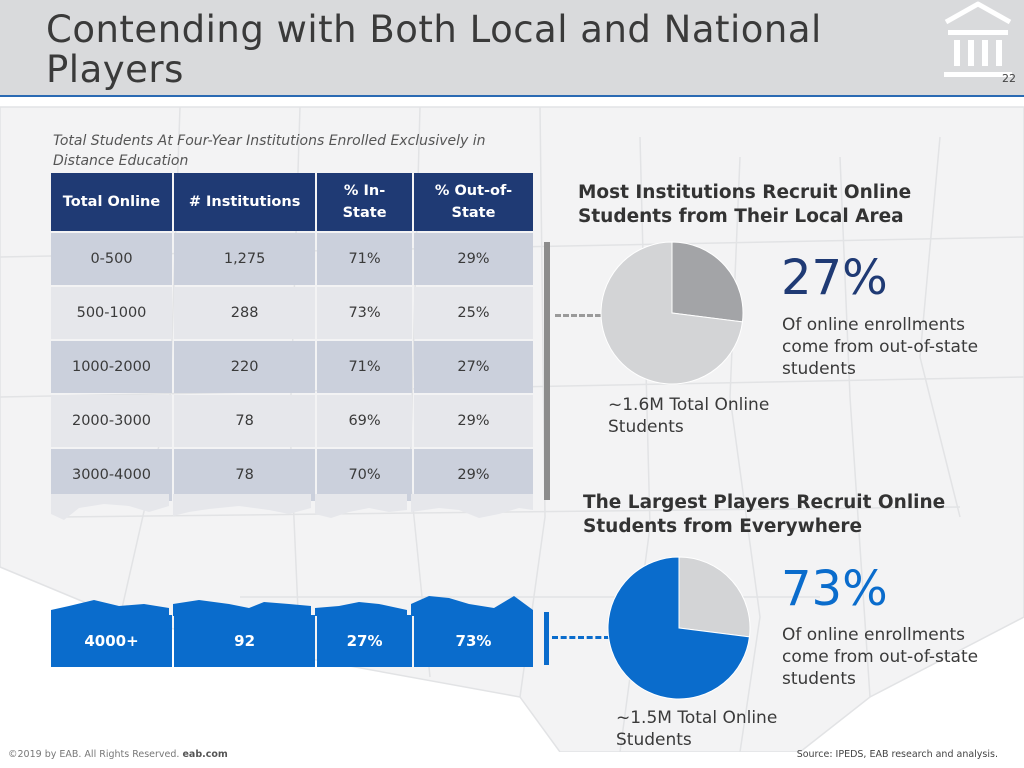 This screenshot has height=768, width=1024. Describe the element at coordinates (364, 421) in the screenshot. I see `cell-in-state: 69%` at that location.